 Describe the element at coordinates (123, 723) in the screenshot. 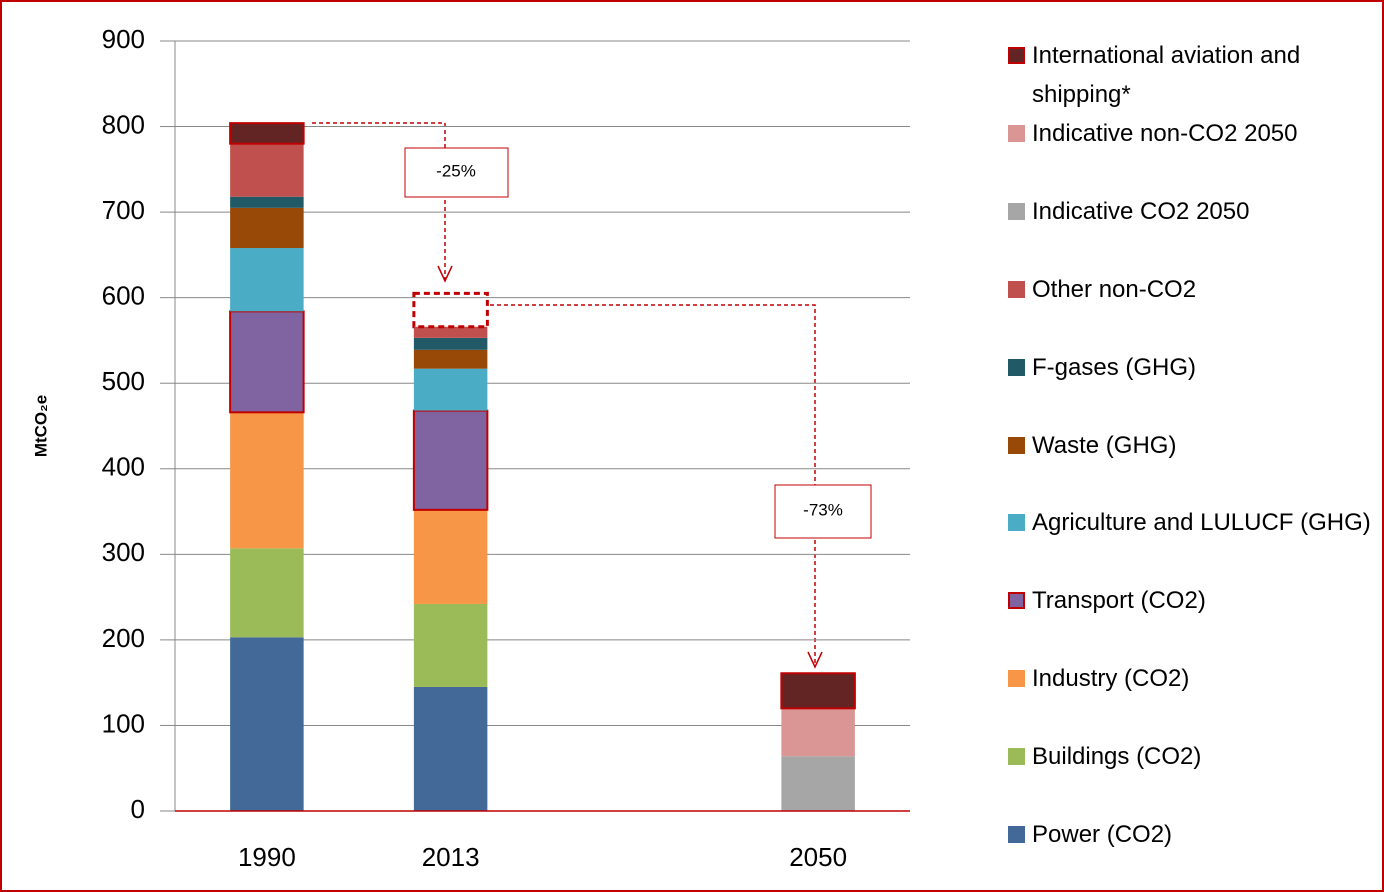

I see `y-tick-label: 100` at that location.